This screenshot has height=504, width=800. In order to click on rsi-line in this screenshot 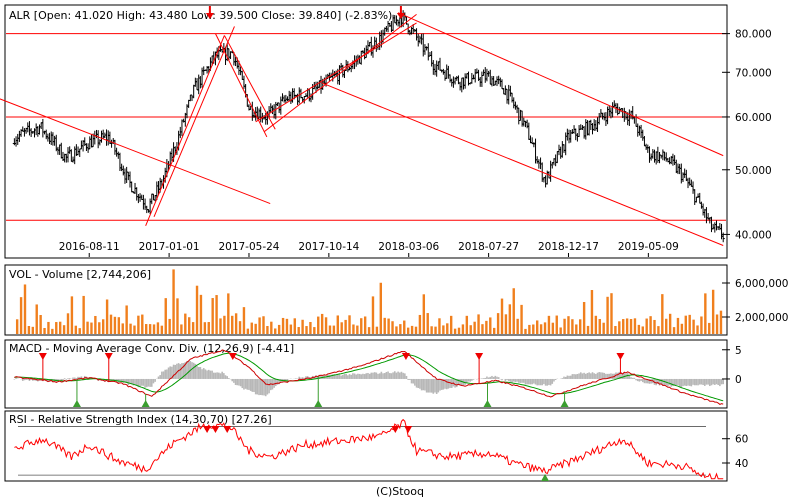, I will do `click(369, 449)`.